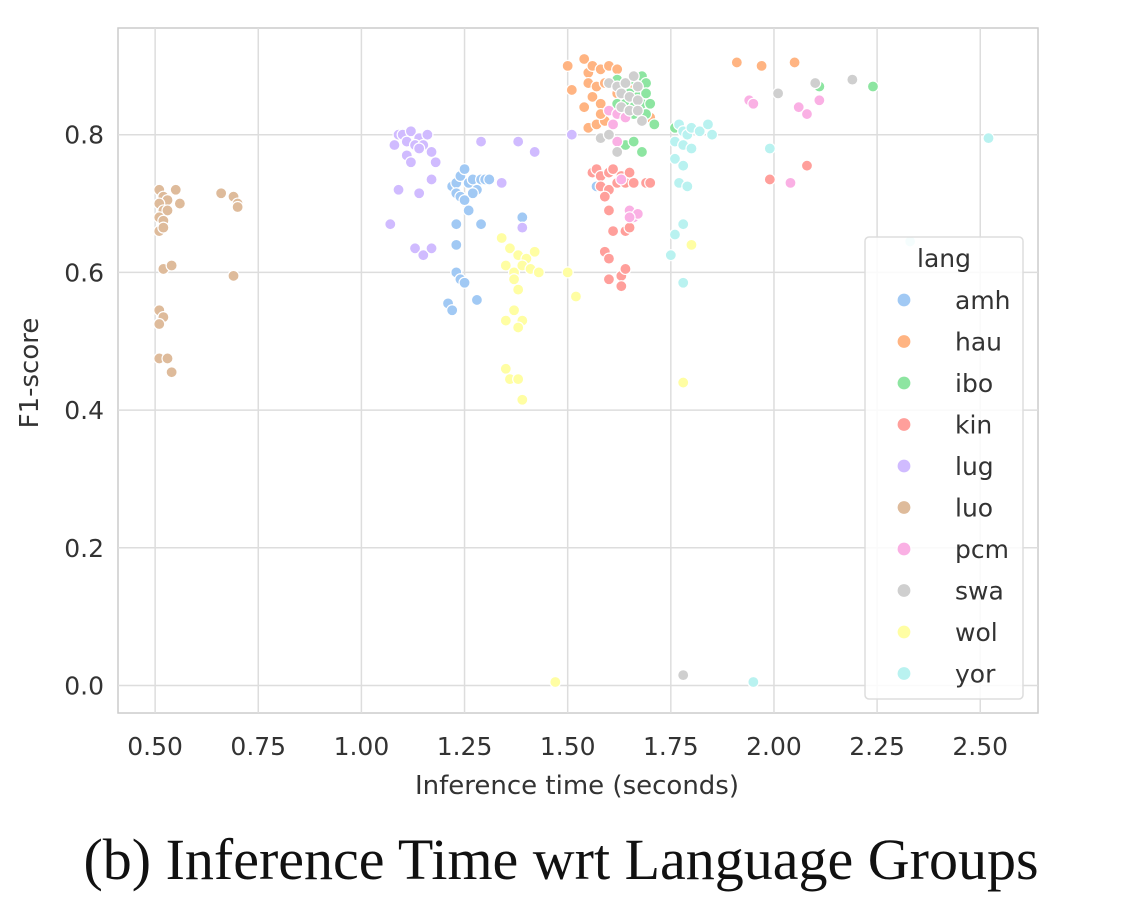 The width and height of the screenshot is (1122, 914). Describe the element at coordinates (84, 685) in the screenshot. I see `y-tick-label: 0.0` at that location.